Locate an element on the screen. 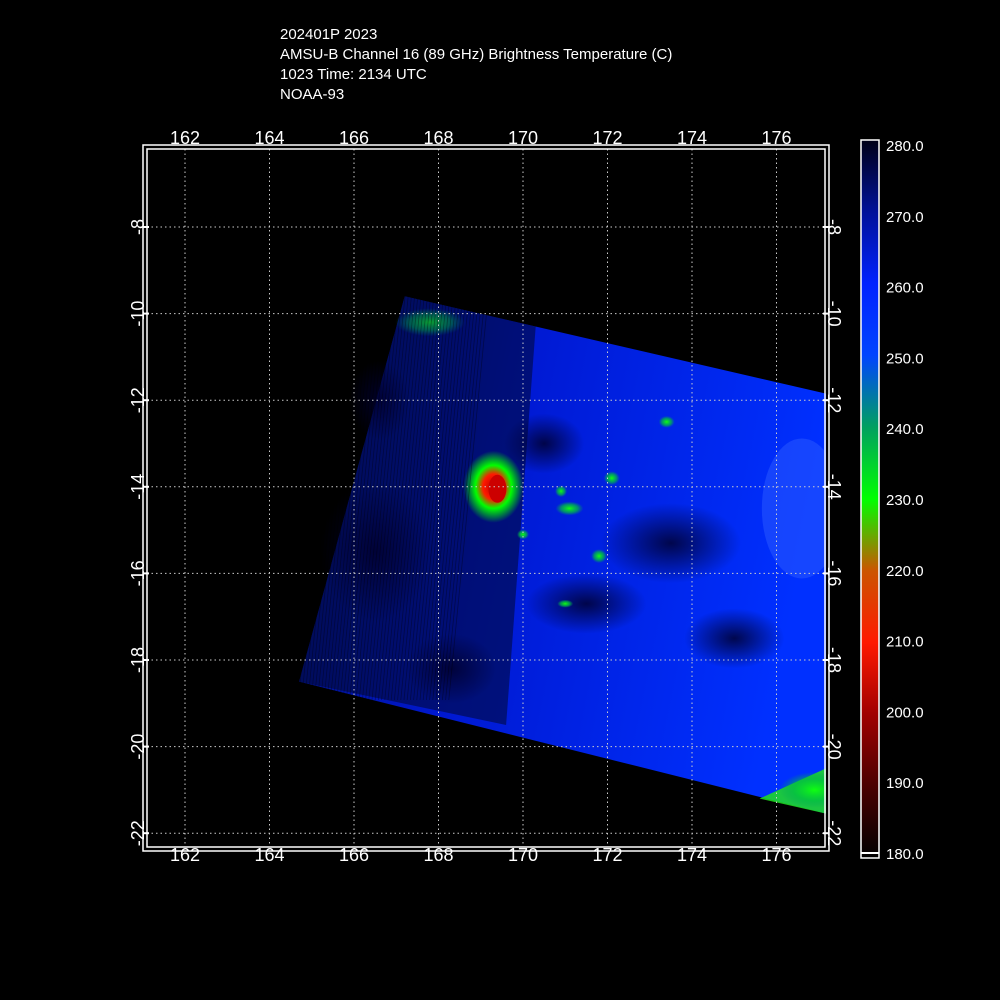 This screenshot has width=1000, height=1000. lon-tick-labels-top: 162 164 166 168 170 172 174 176 is located at coordinates (481, 138).